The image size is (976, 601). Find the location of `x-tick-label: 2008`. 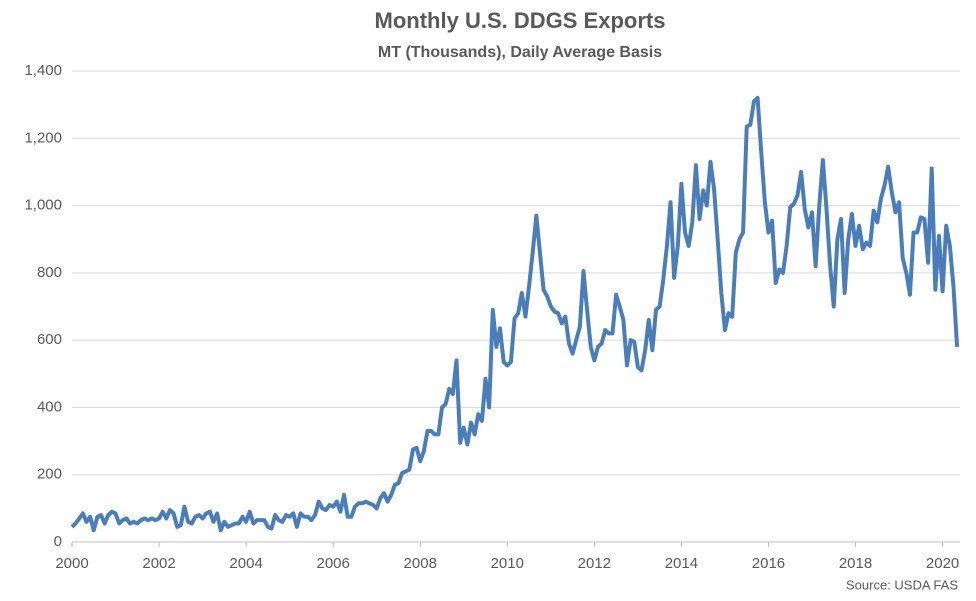

x-tick-label: 2008 is located at coordinates (420, 563).